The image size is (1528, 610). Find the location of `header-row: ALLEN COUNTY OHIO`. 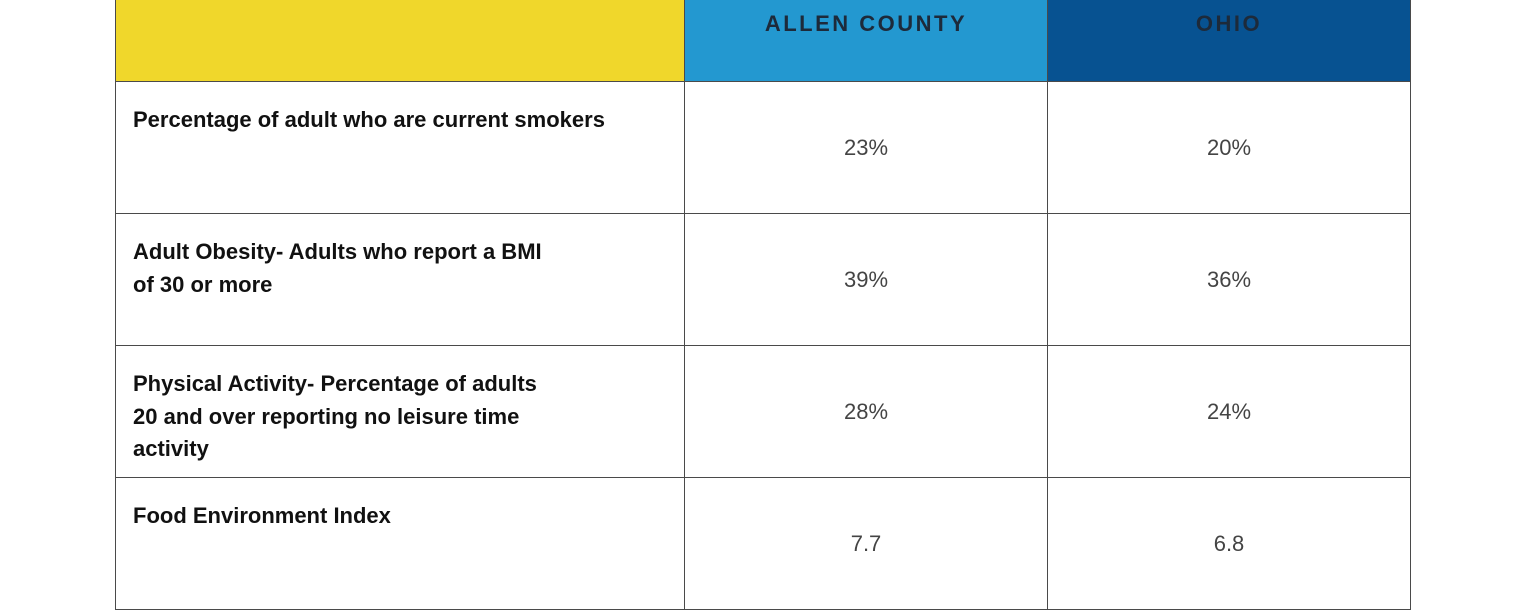

header-row: ALLEN COUNTY OHIO is located at coordinates (763, 41).